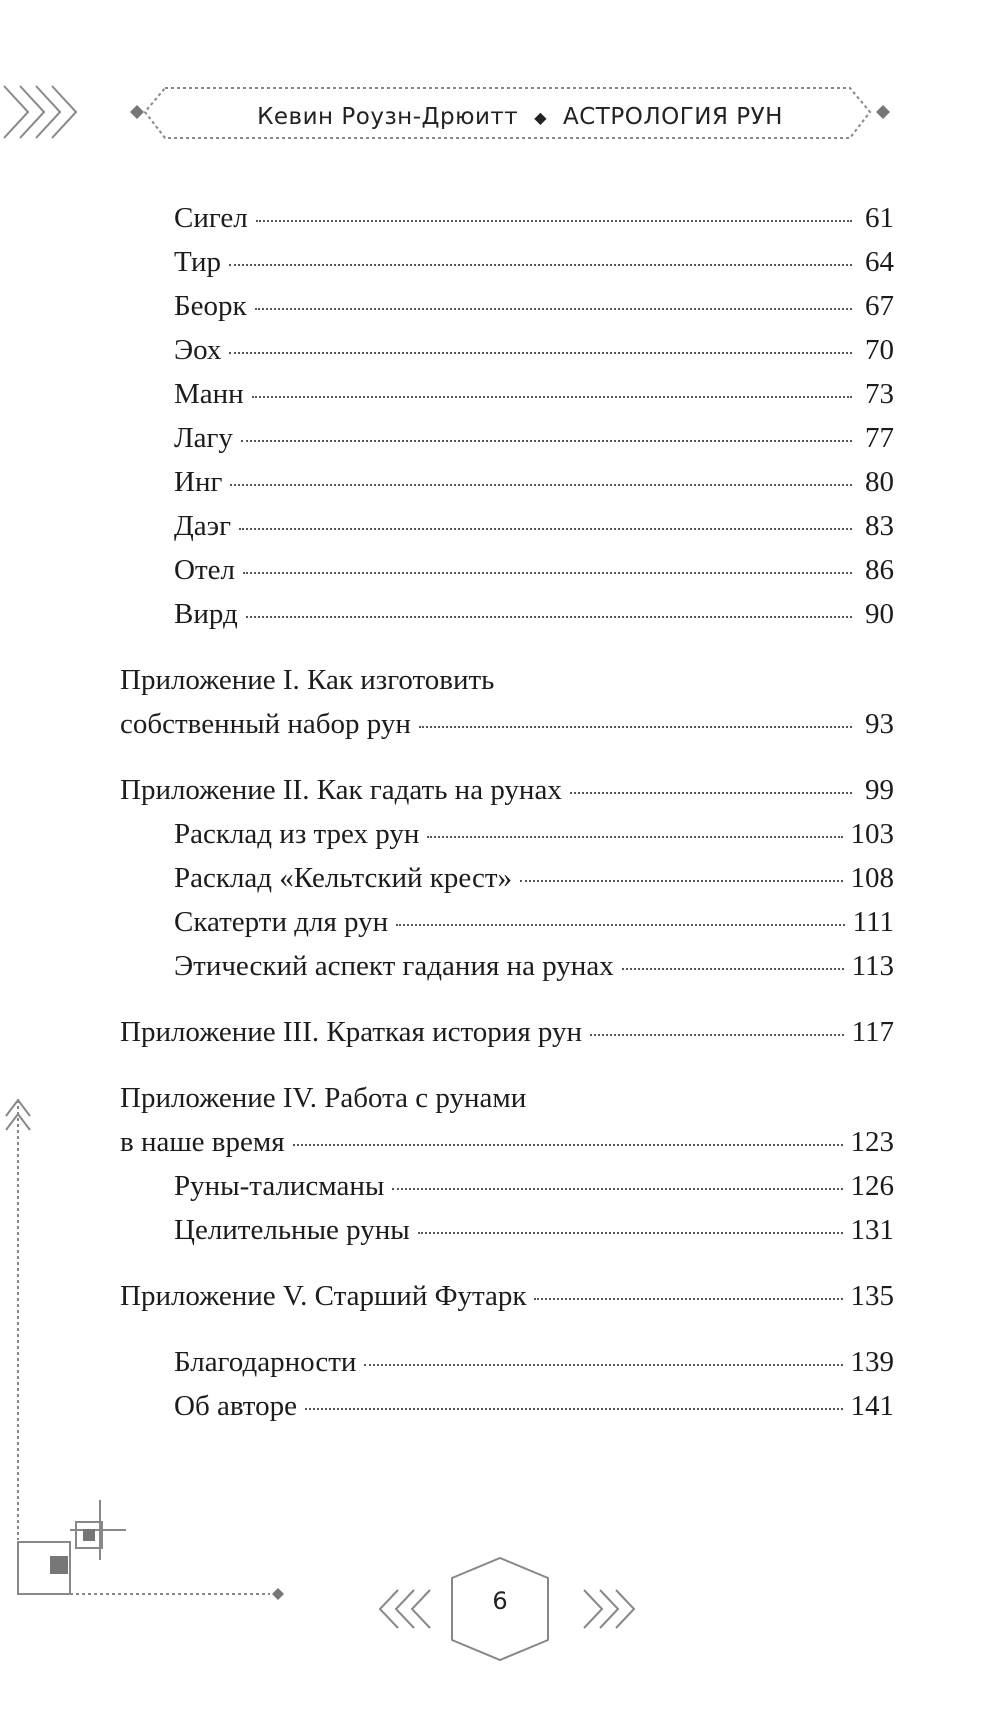  I want to click on entry-page: 108, so click(872, 878).